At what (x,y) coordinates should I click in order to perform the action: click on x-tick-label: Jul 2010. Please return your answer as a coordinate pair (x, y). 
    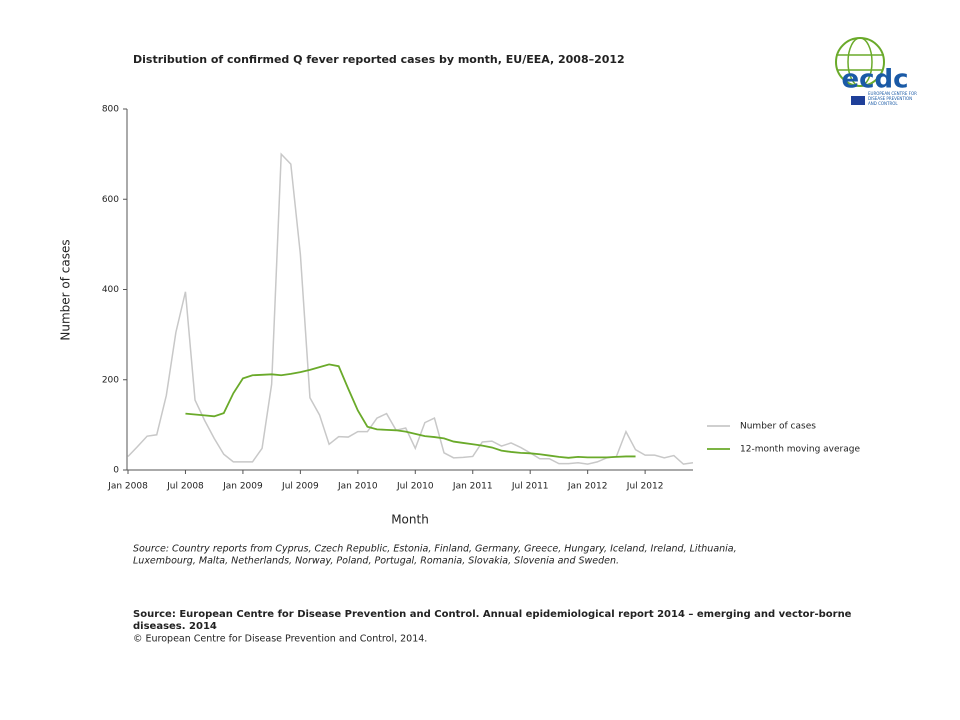
    Looking at the image, I should click on (415, 487).